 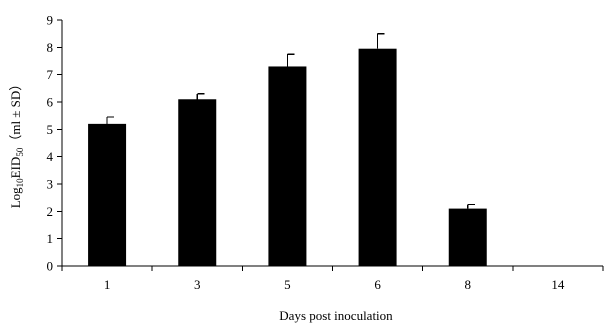 What do you see at coordinates (336, 315) in the screenshot?
I see `x-axis-title: Days post inoculation` at bounding box center [336, 315].